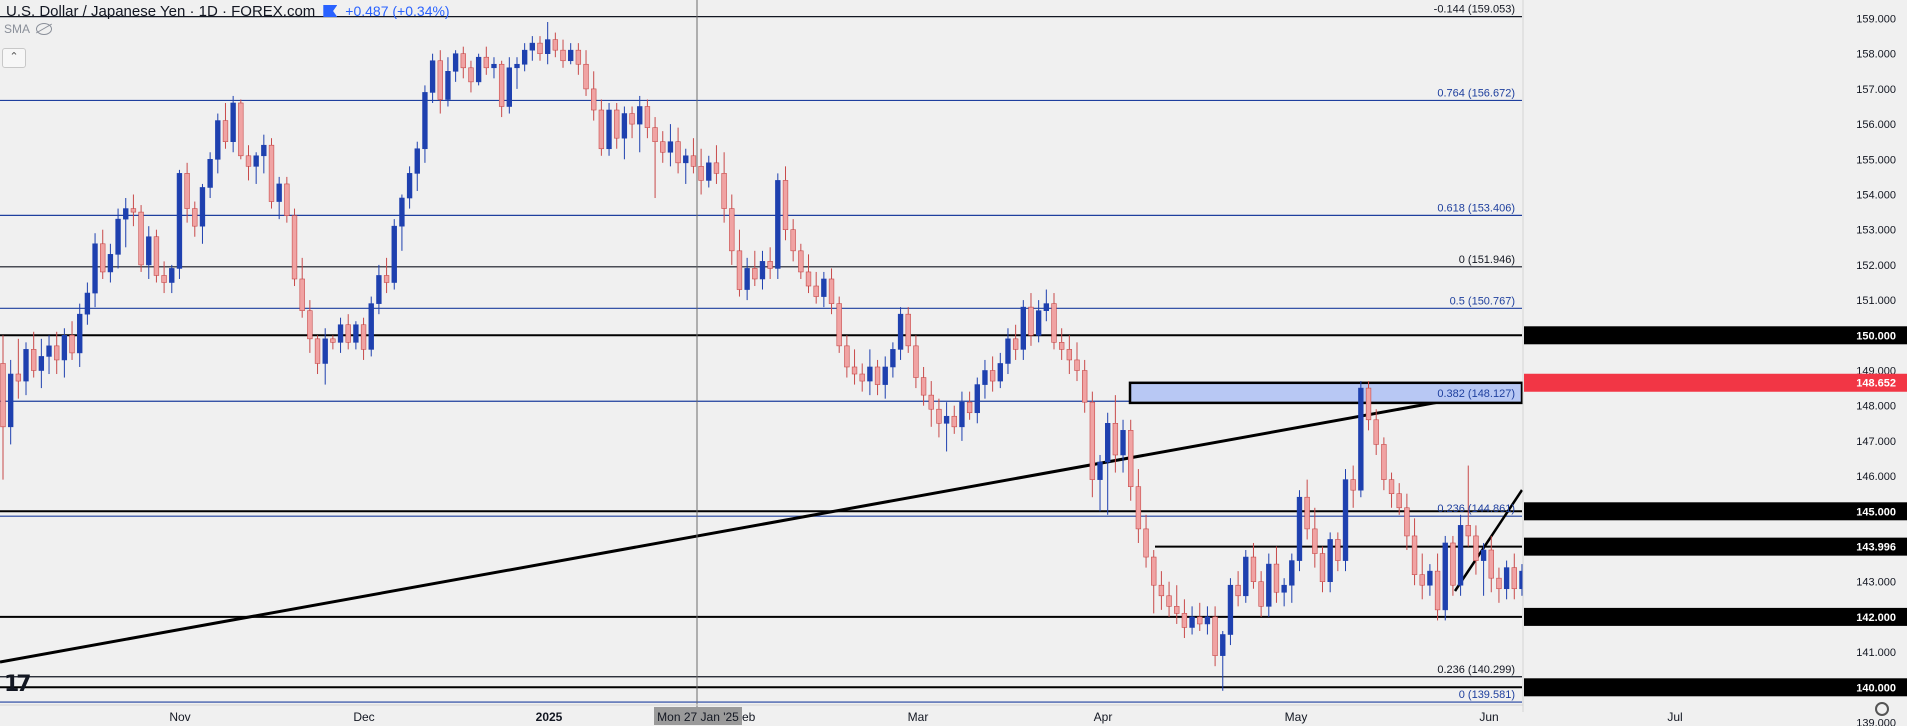 The height and width of the screenshot is (726, 1907). I want to click on indicator-row: SMA, so click(28, 29).